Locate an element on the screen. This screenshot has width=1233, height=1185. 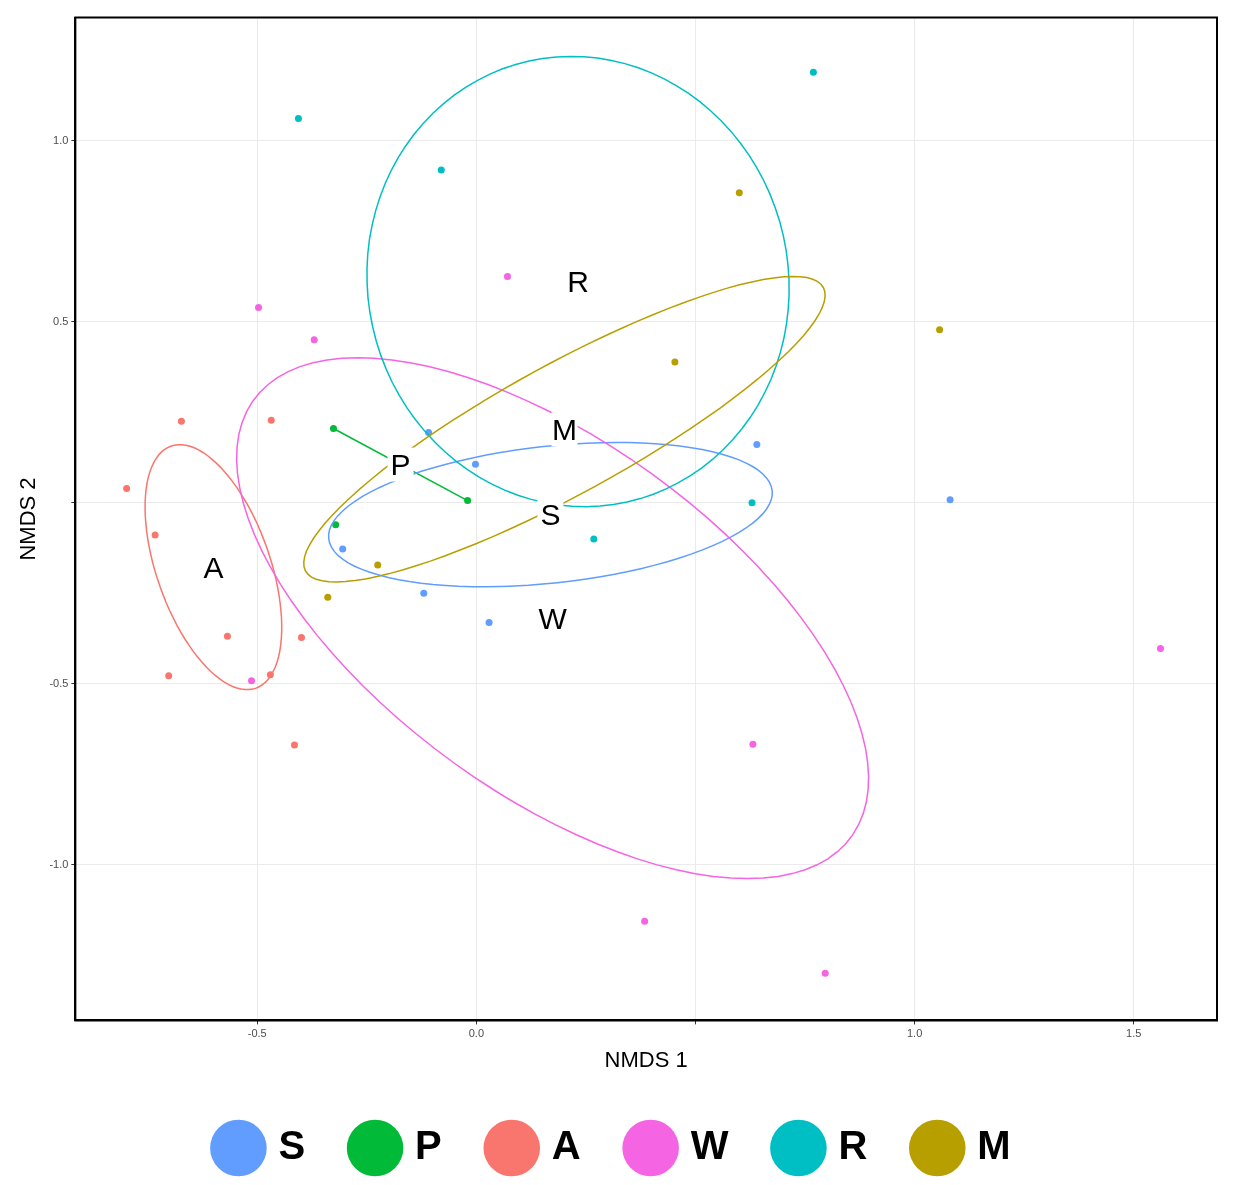
y-tick-label: -0.5 is located at coordinates (59, 682).